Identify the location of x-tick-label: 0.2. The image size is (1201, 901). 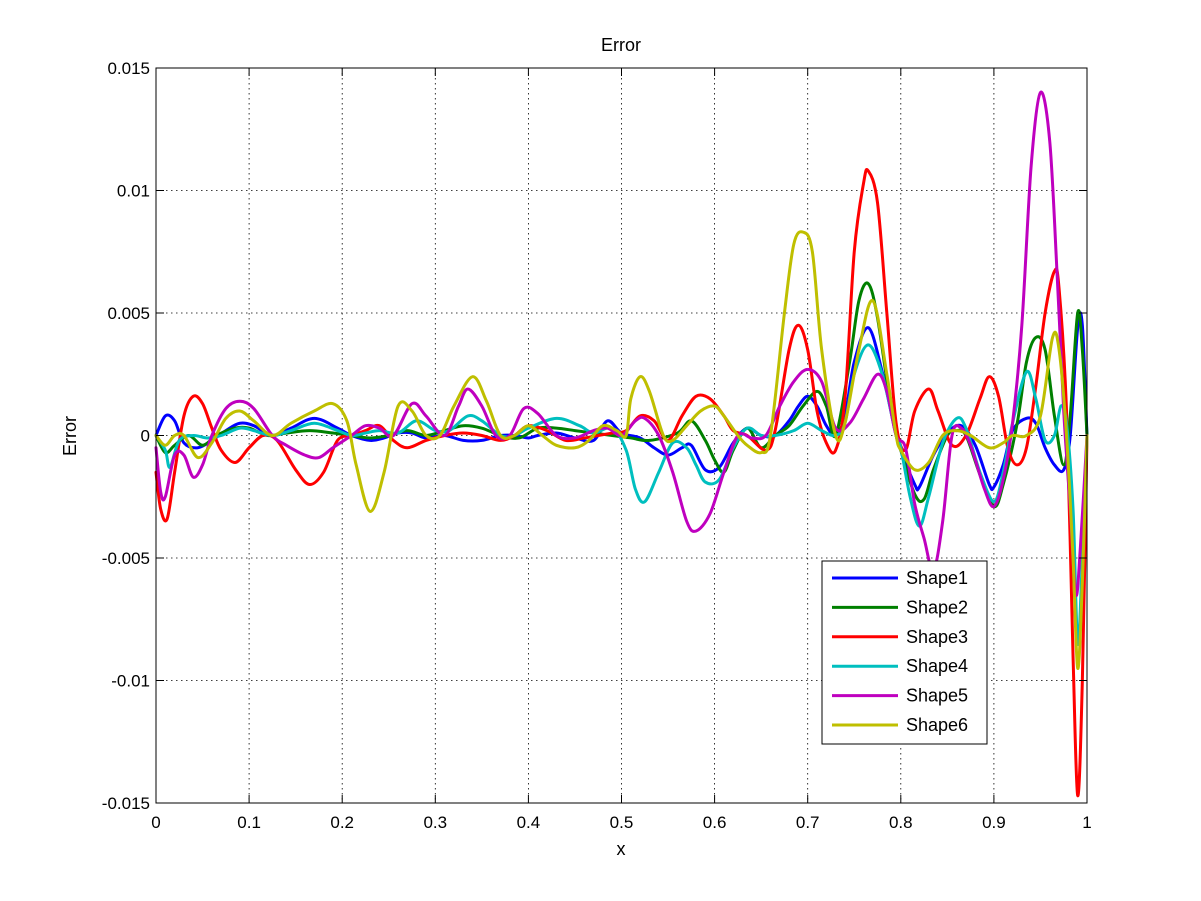
(342, 822).